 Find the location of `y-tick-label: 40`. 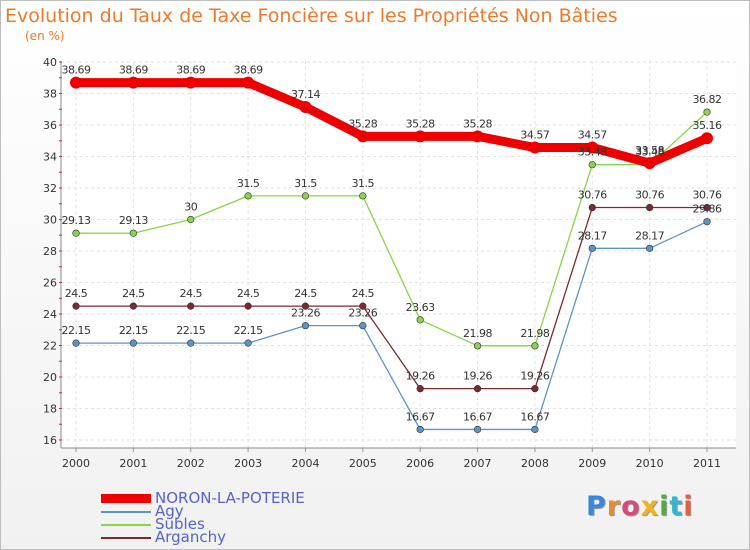

y-tick-label: 40 is located at coordinates (50, 62).